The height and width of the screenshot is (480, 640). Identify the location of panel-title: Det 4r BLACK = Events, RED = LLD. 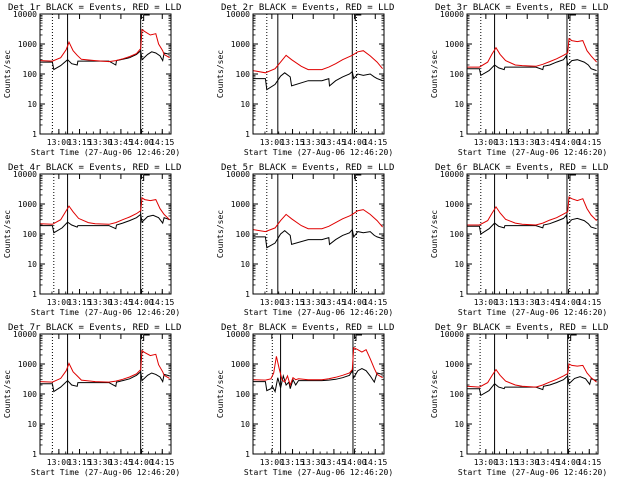
(94, 168).